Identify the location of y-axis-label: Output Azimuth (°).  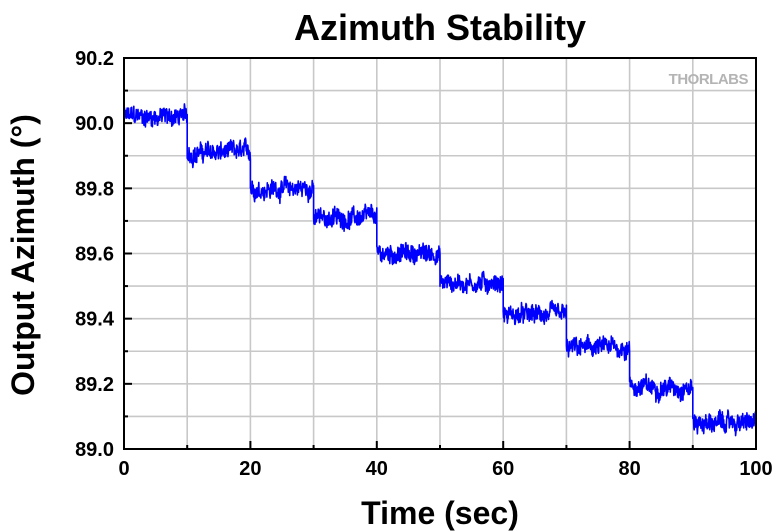
(23, 255).